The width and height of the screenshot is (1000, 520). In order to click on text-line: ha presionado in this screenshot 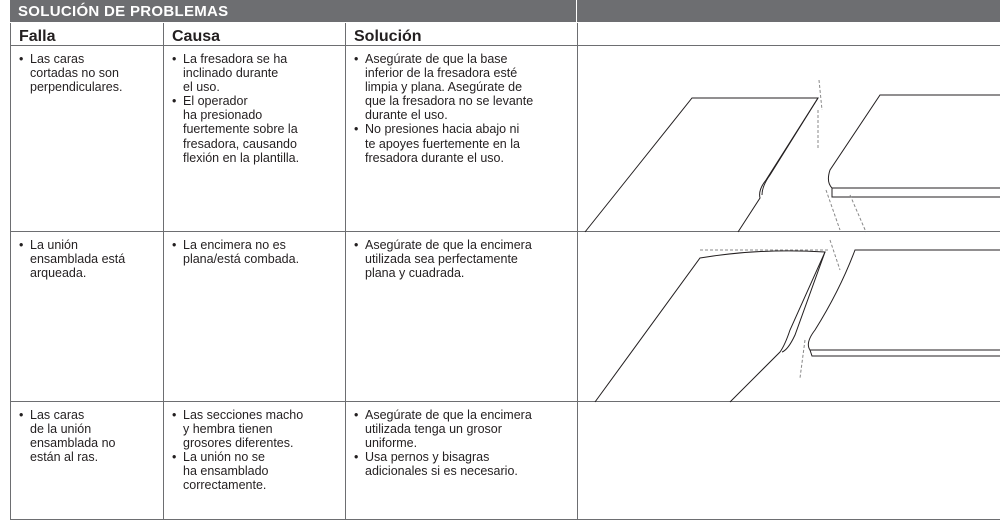, I will do `click(223, 115)`.